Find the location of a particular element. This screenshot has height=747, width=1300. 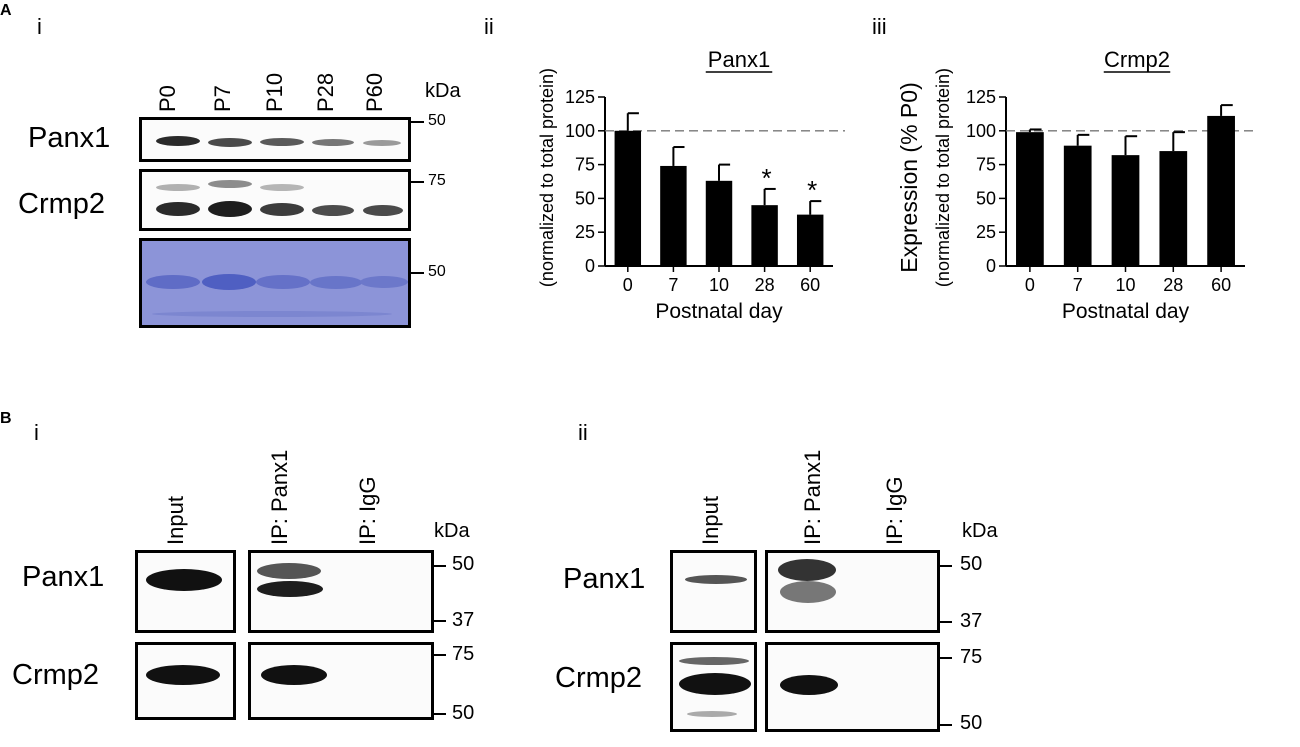

panel-a-ii-label: ii is located at coordinates (489, 26).